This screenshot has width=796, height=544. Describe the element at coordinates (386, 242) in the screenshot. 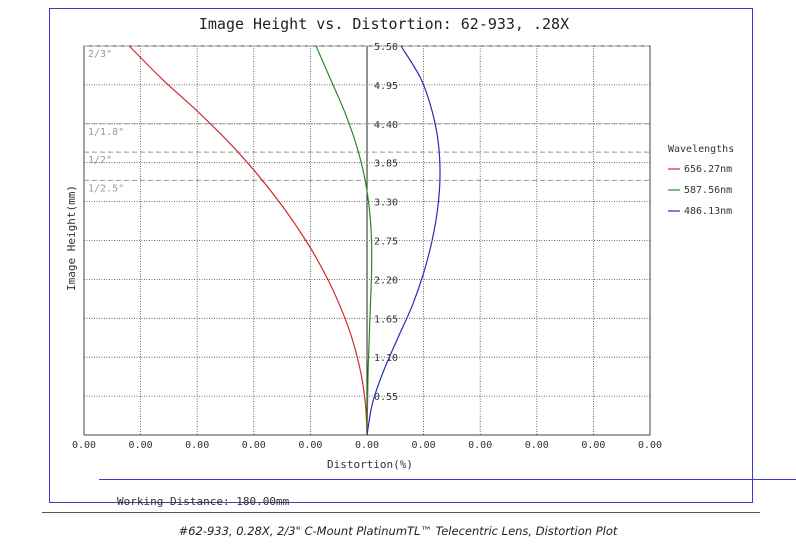

I see `y-tick-label: 2.75` at that location.